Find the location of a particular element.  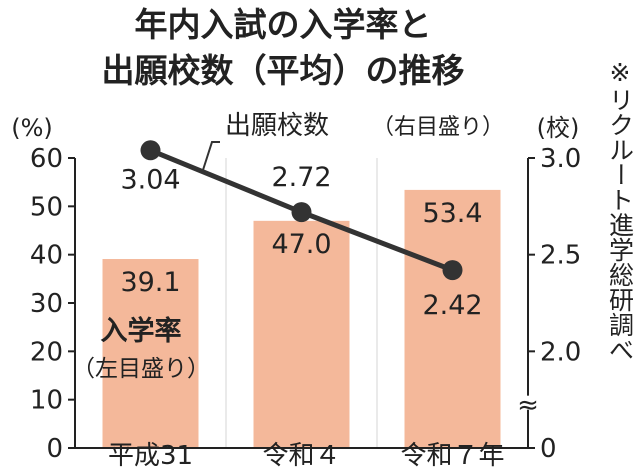

line-series-name: 出願校数 is located at coordinates (277, 126).